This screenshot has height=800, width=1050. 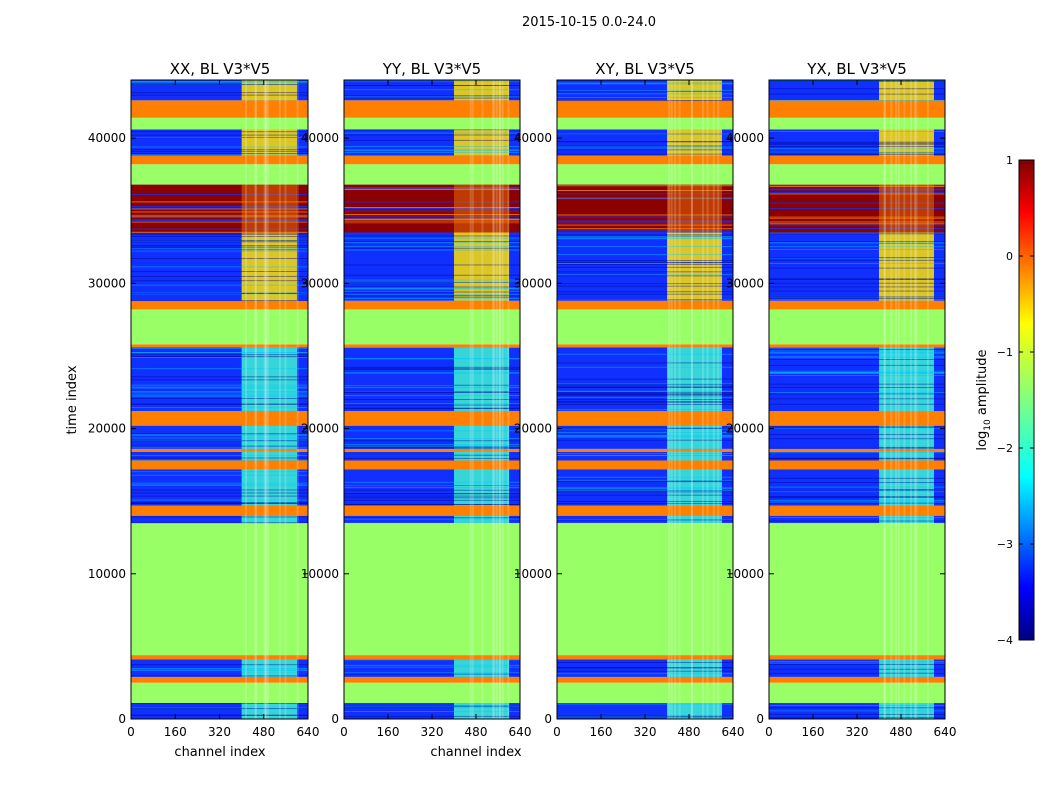 I want to click on x-tick-label: 160, so click(x=388, y=732).